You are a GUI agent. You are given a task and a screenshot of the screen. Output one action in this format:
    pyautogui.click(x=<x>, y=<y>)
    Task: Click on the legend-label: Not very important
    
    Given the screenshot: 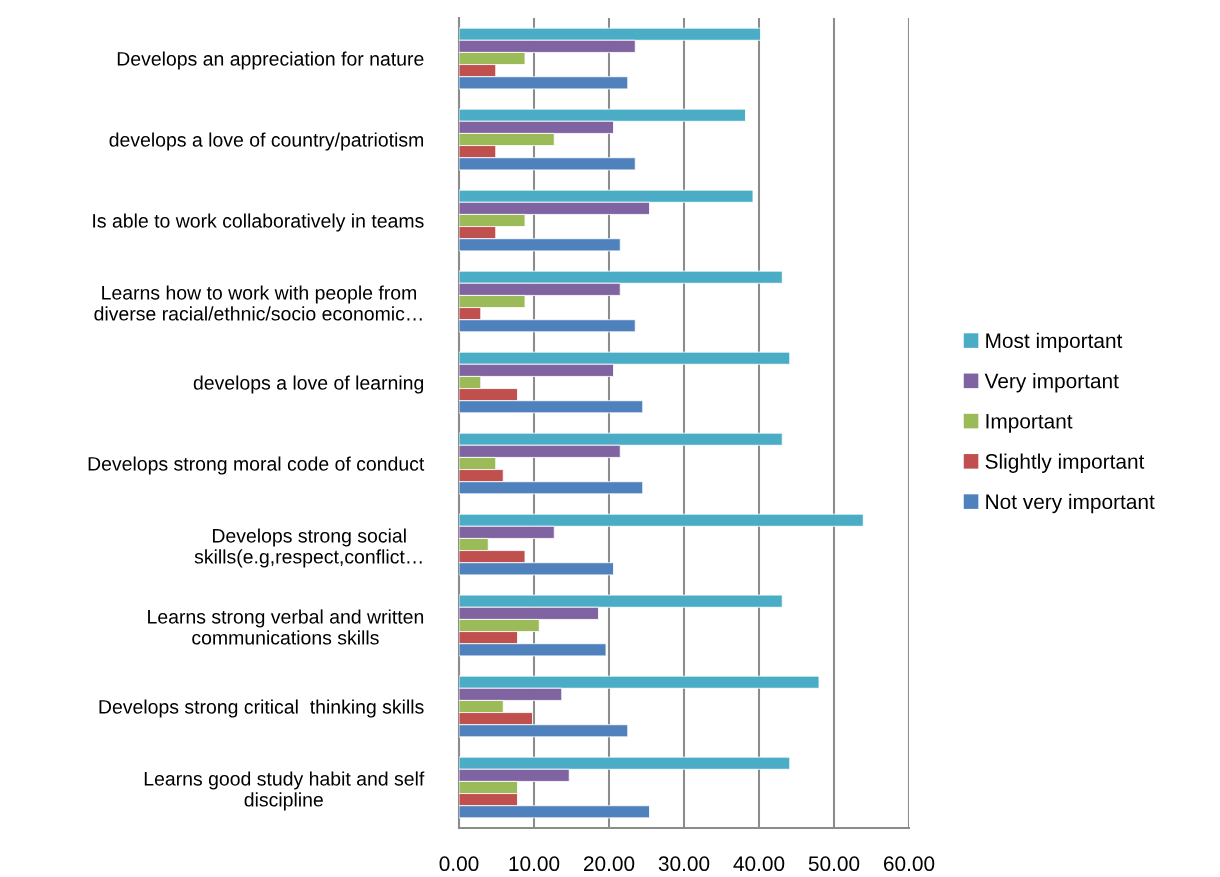 What is the action you would take?
    pyautogui.click(x=1070, y=503)
    